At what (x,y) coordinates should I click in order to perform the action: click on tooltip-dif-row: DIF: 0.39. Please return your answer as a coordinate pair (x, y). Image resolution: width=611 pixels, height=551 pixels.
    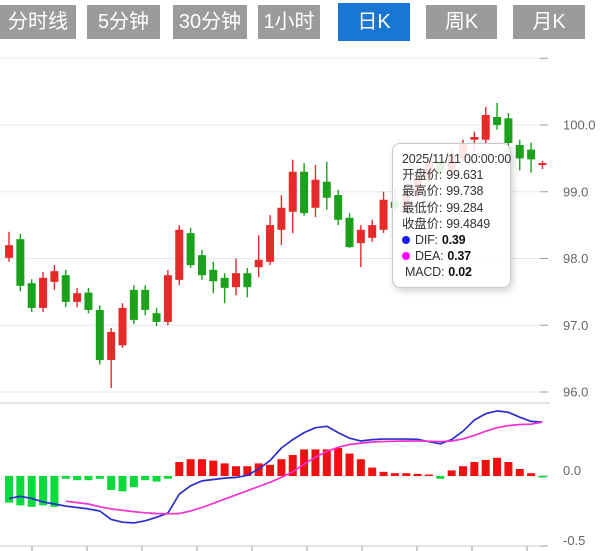
    Looking at the image, I should click on (451, 240).